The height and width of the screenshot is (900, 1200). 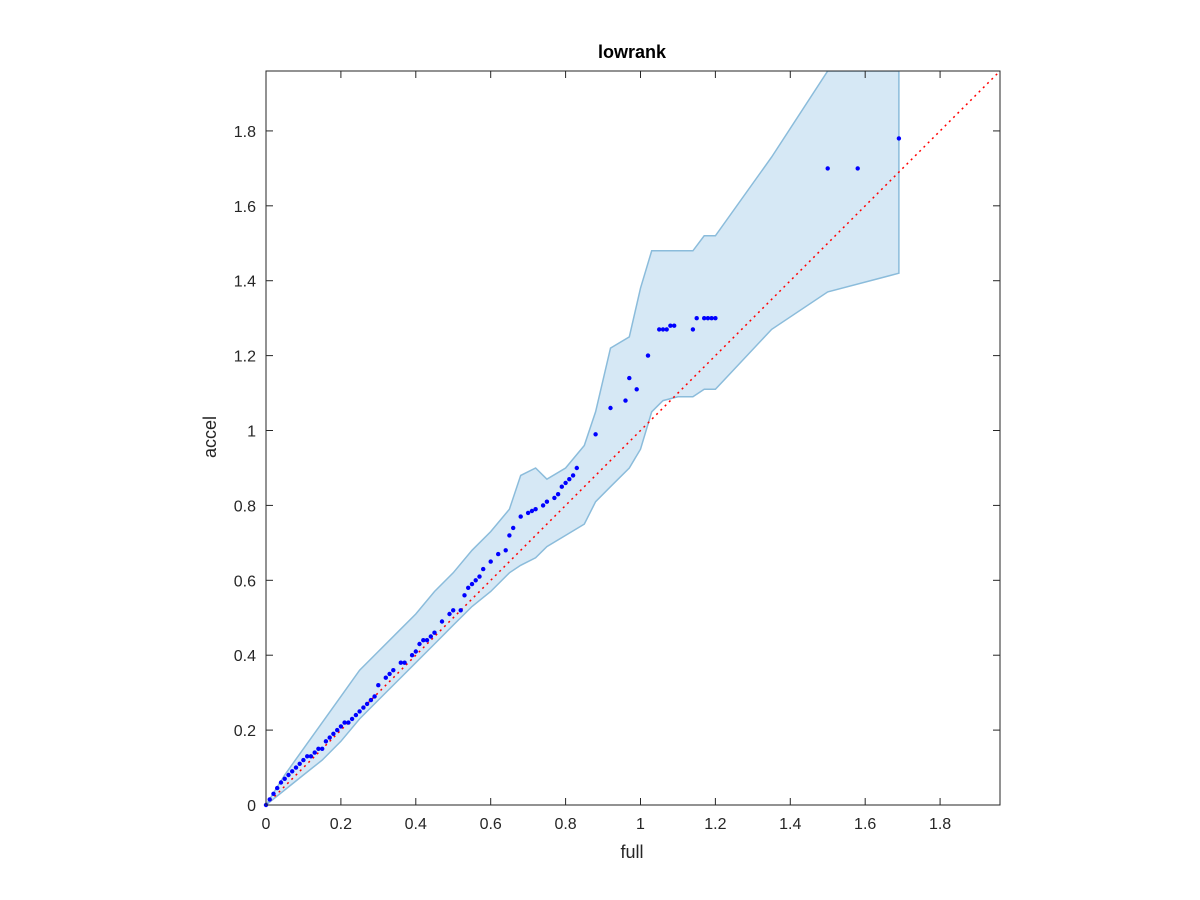 What do you see at coordinates (245, 207) in the screenshot?
I see `y-tick-label: 1.6` at bounding box center [245, 207].